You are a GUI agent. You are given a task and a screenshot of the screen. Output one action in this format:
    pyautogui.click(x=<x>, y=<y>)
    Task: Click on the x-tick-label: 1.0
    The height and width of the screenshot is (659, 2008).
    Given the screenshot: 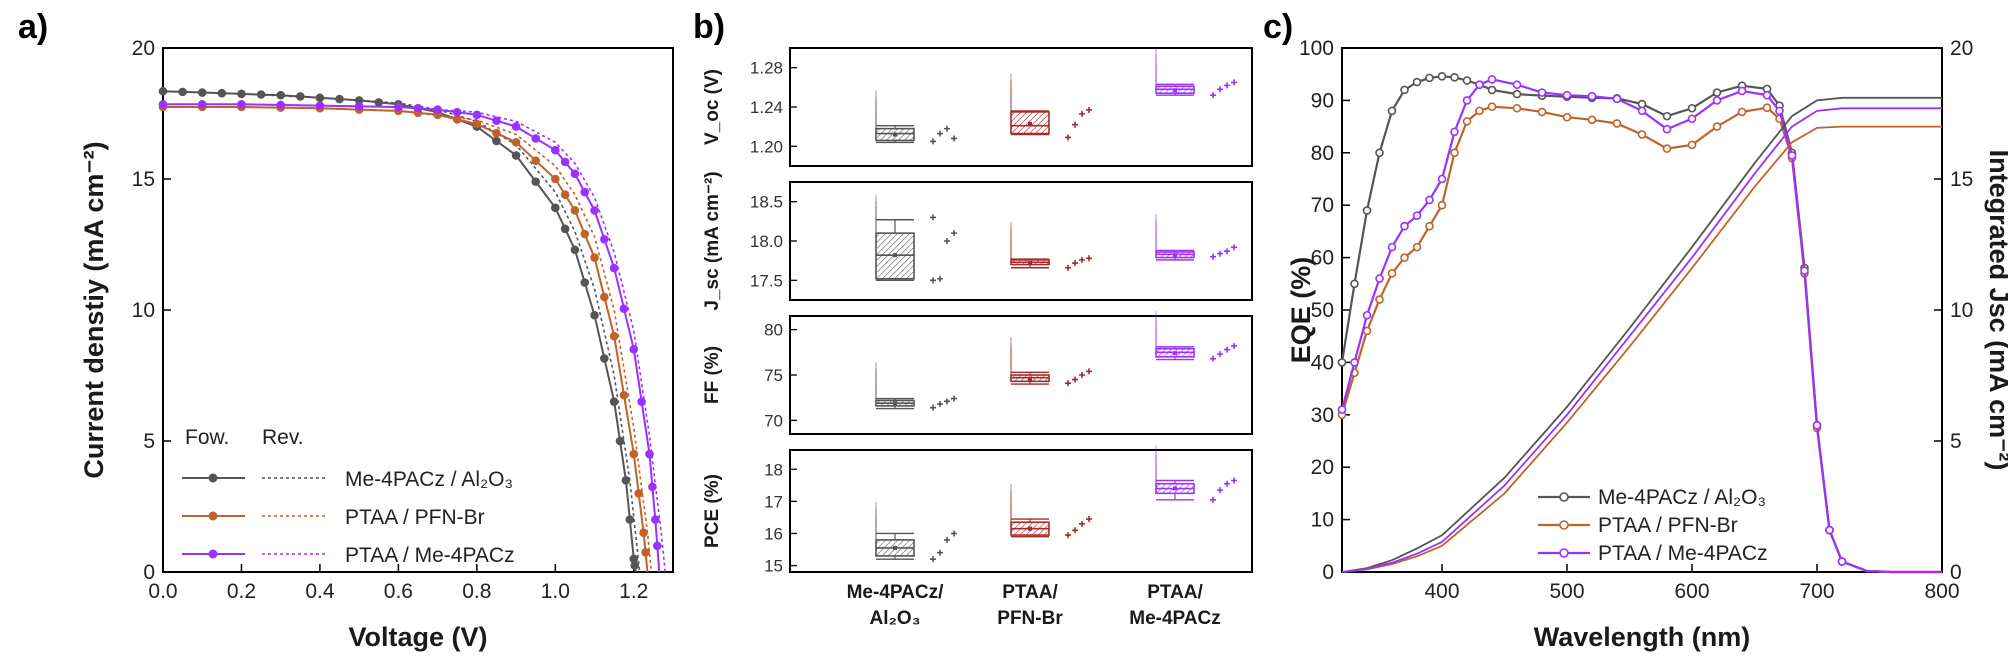 What is the action you would take?
    pyautogui.click(x=555, y=591)
    